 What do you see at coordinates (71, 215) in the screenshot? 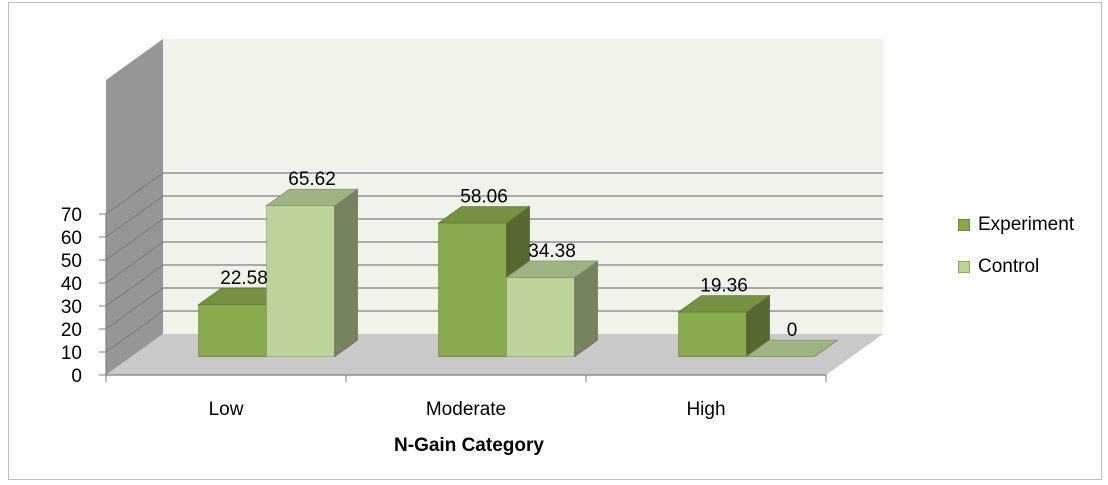
I see `y-tick-label: 70` at bounding box center [71, 215].